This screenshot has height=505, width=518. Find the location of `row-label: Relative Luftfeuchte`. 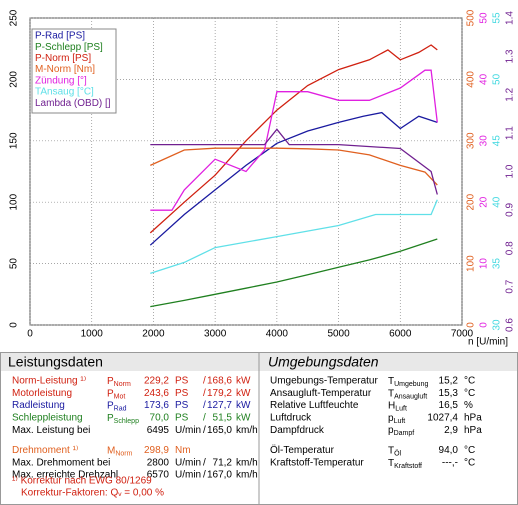

row-label: Relative Luftfeuchte is located at coordinates (314, 405).